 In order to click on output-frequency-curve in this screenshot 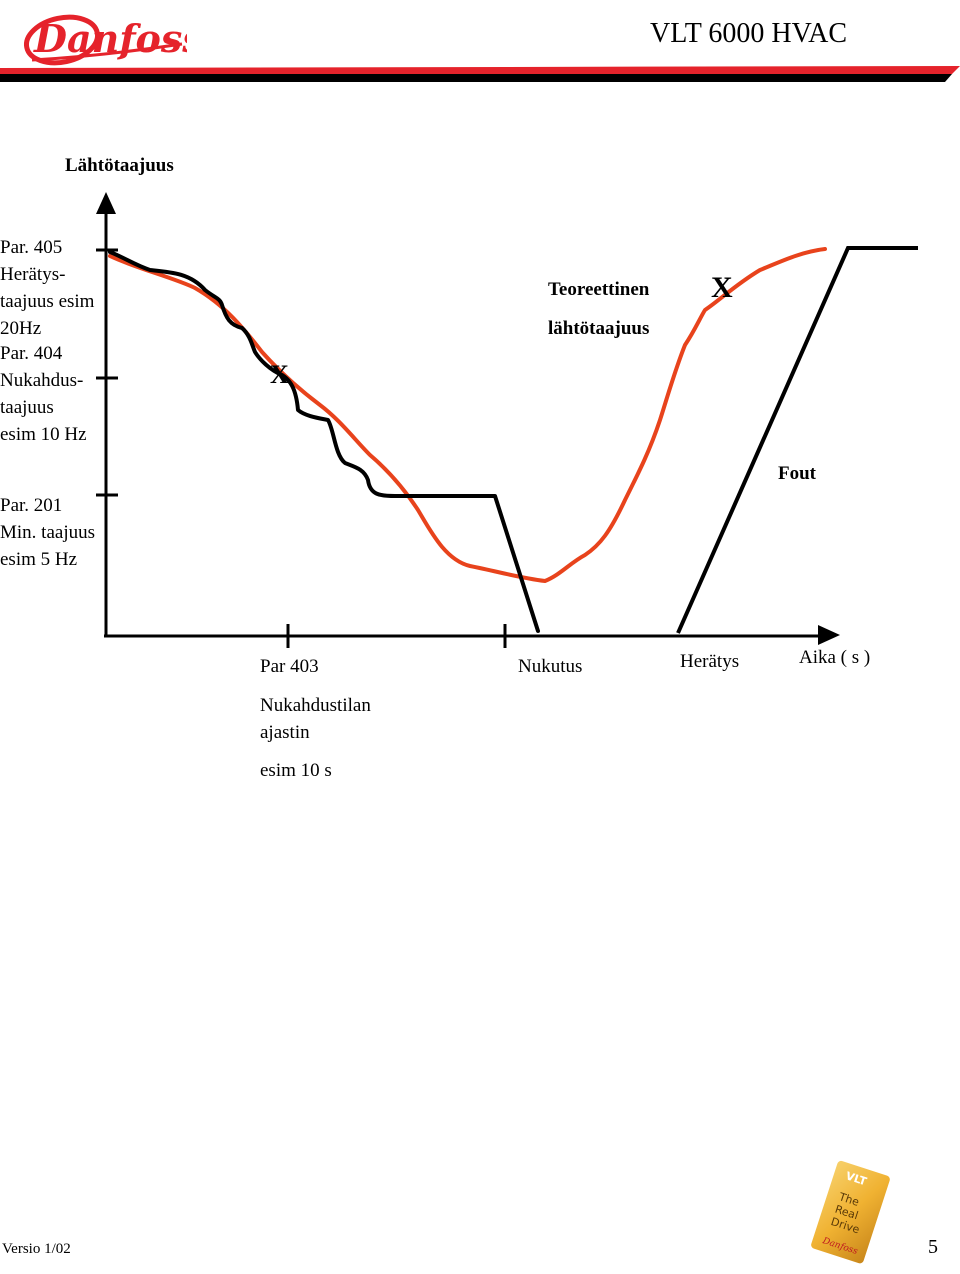, I will do `click(324, 441)`.